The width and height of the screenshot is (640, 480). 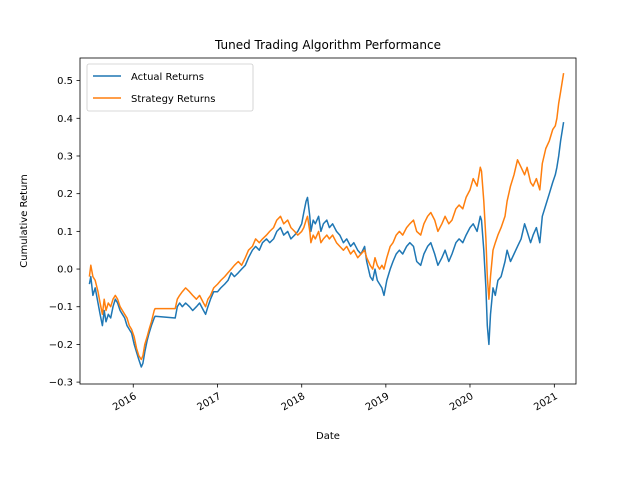 I want to click on y-tick-label: 0.0, so click(x=65, y=270).